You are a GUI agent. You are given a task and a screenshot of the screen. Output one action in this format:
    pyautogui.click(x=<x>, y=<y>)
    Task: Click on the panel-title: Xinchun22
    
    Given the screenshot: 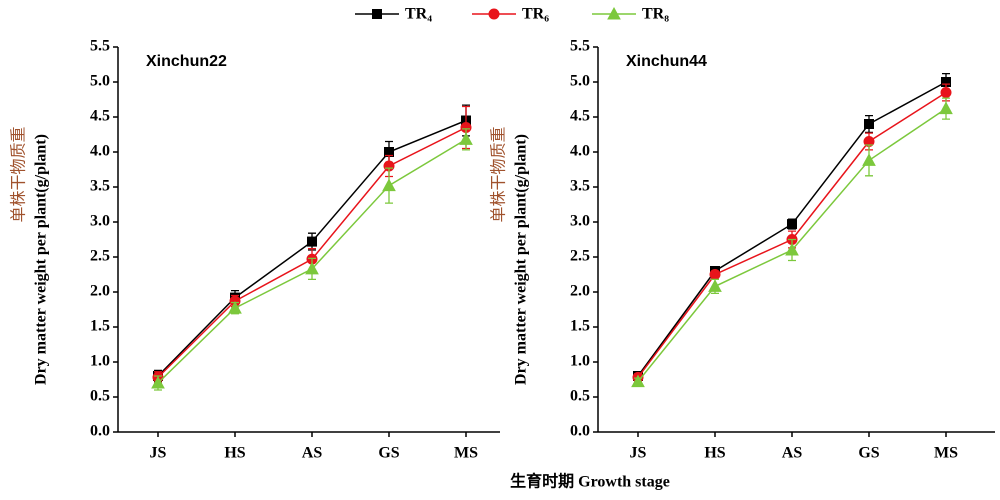 What is the action you would take?
    pyautogui.click(x=186, y=61)
    